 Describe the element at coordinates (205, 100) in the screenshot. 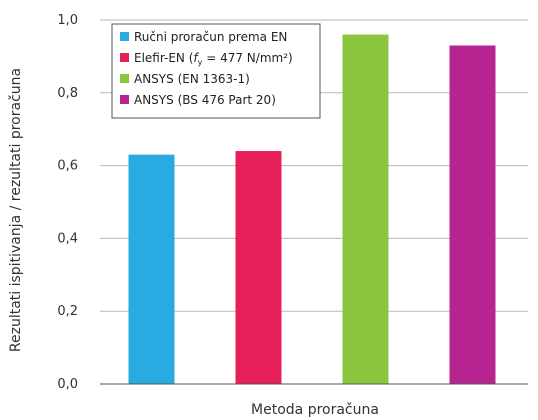

I see `legend-label-4: ANSYS (BS 476 Part 20)` at that location.